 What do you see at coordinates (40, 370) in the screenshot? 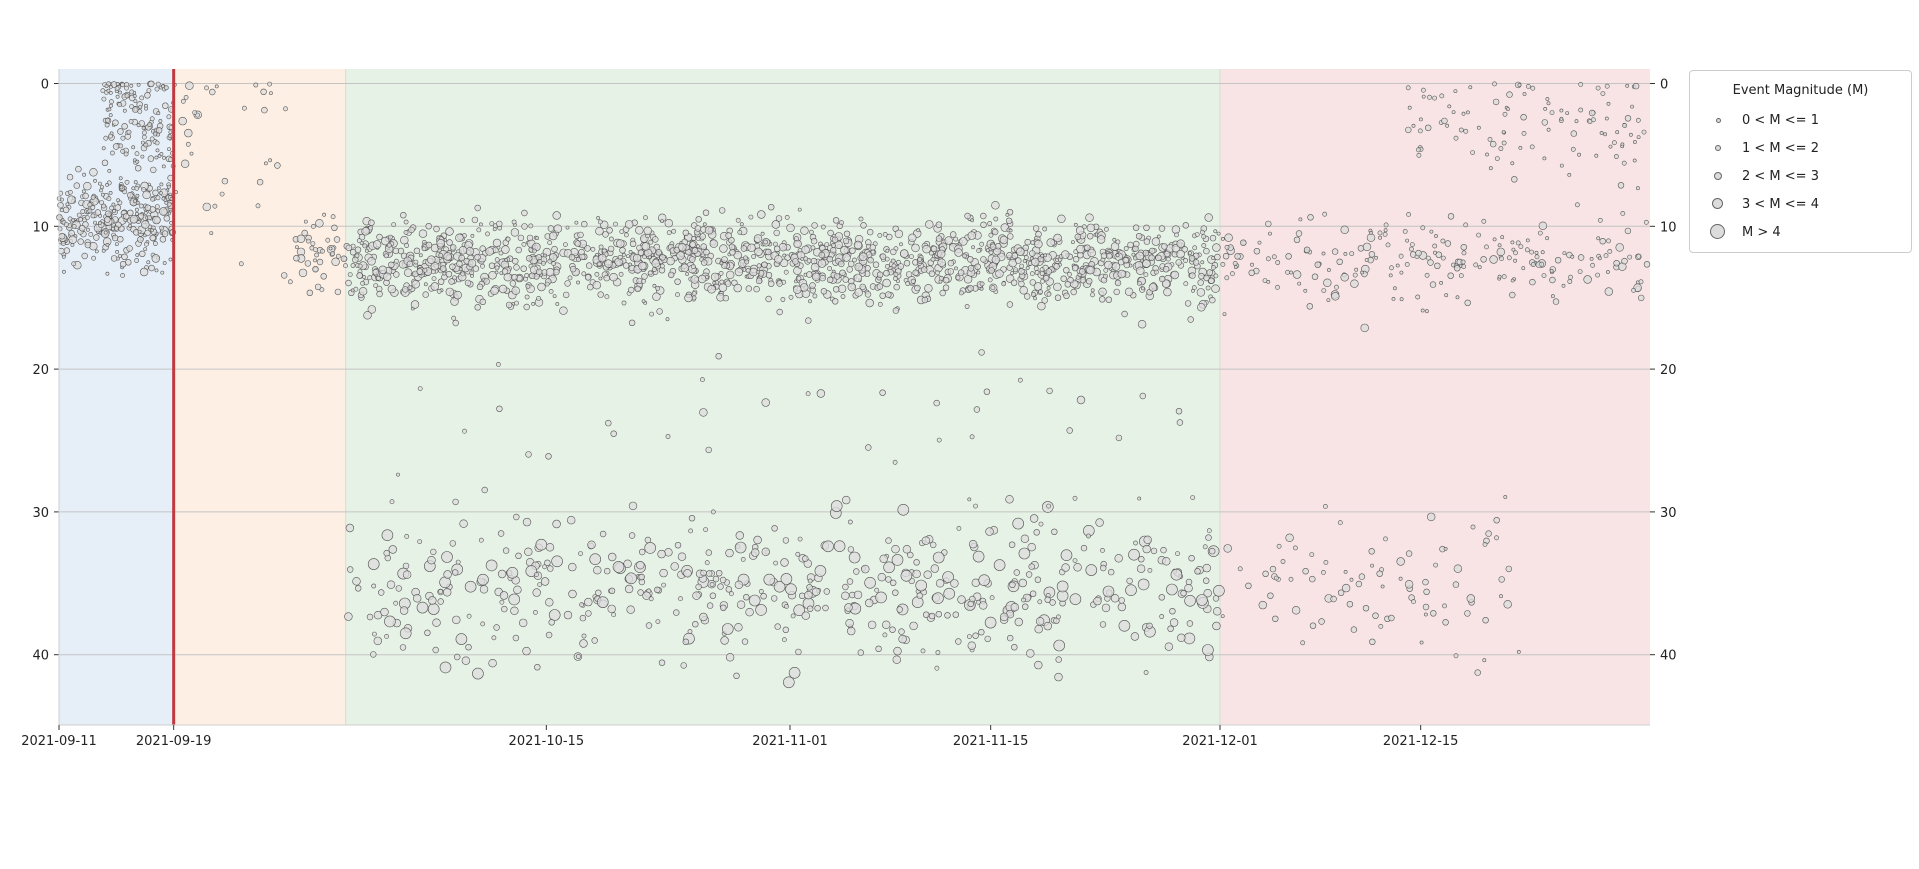
I see `y-tick-label-left-20: 20` at bounding box center [40, 370].